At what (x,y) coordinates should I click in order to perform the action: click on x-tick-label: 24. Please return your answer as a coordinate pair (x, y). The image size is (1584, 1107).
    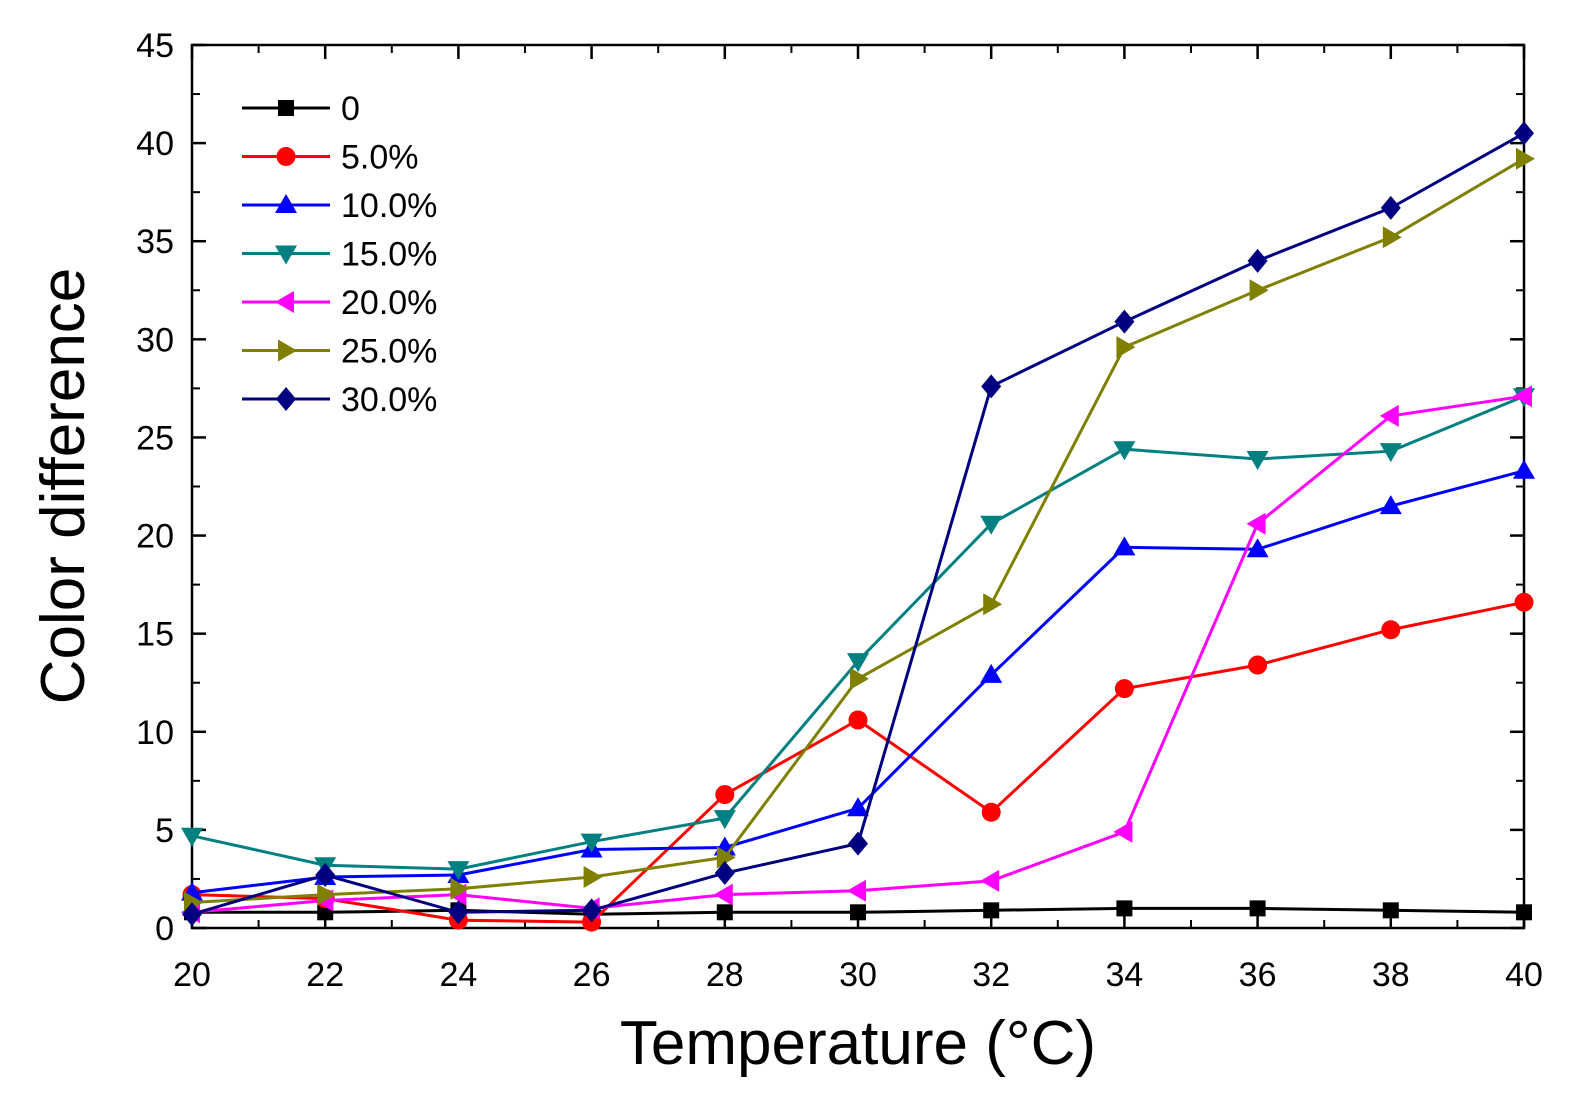
    Looking at the image, I should click on (458, 975).